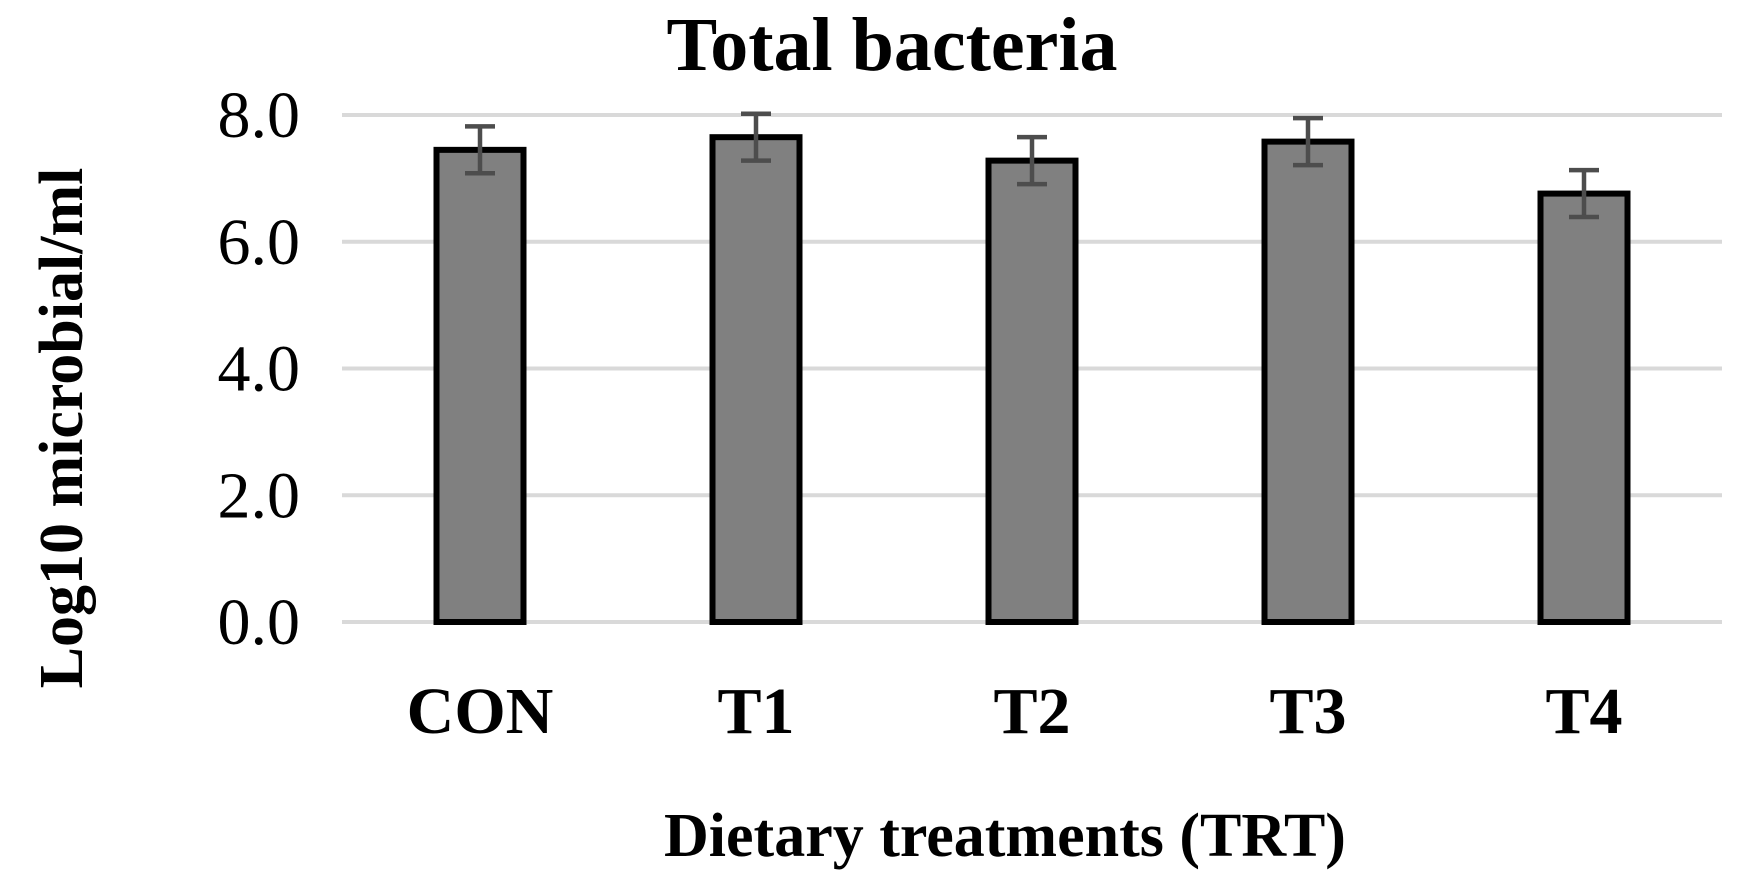 The width and height of the screenshot is (1742, 891). I want to click on error-bar-con, so click(480, 150).